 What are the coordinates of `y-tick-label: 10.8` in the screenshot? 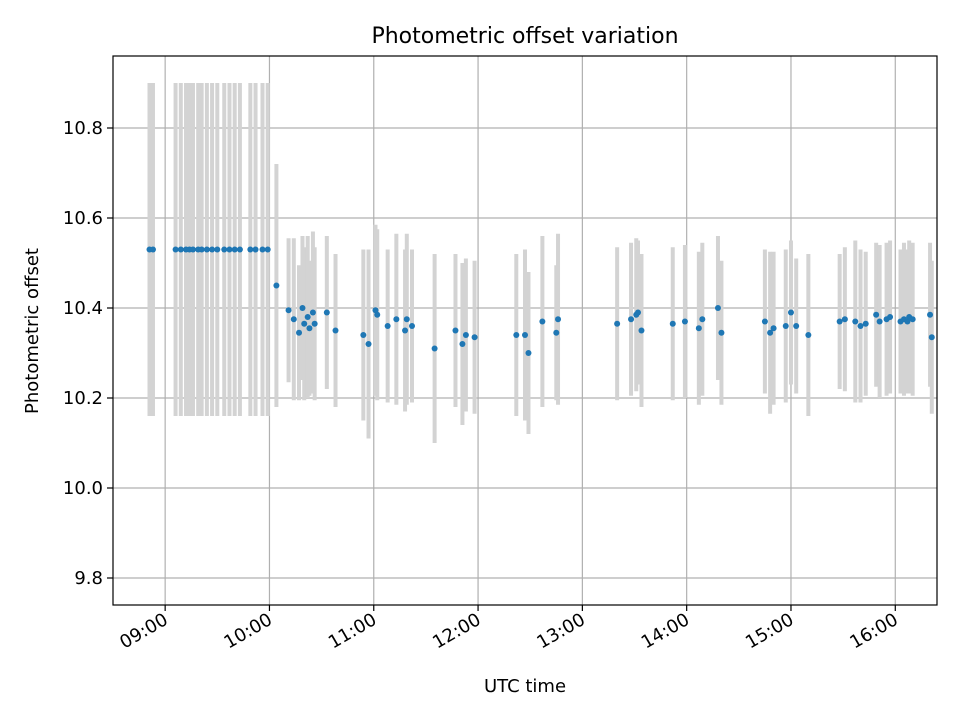 It's located at (83, 128).